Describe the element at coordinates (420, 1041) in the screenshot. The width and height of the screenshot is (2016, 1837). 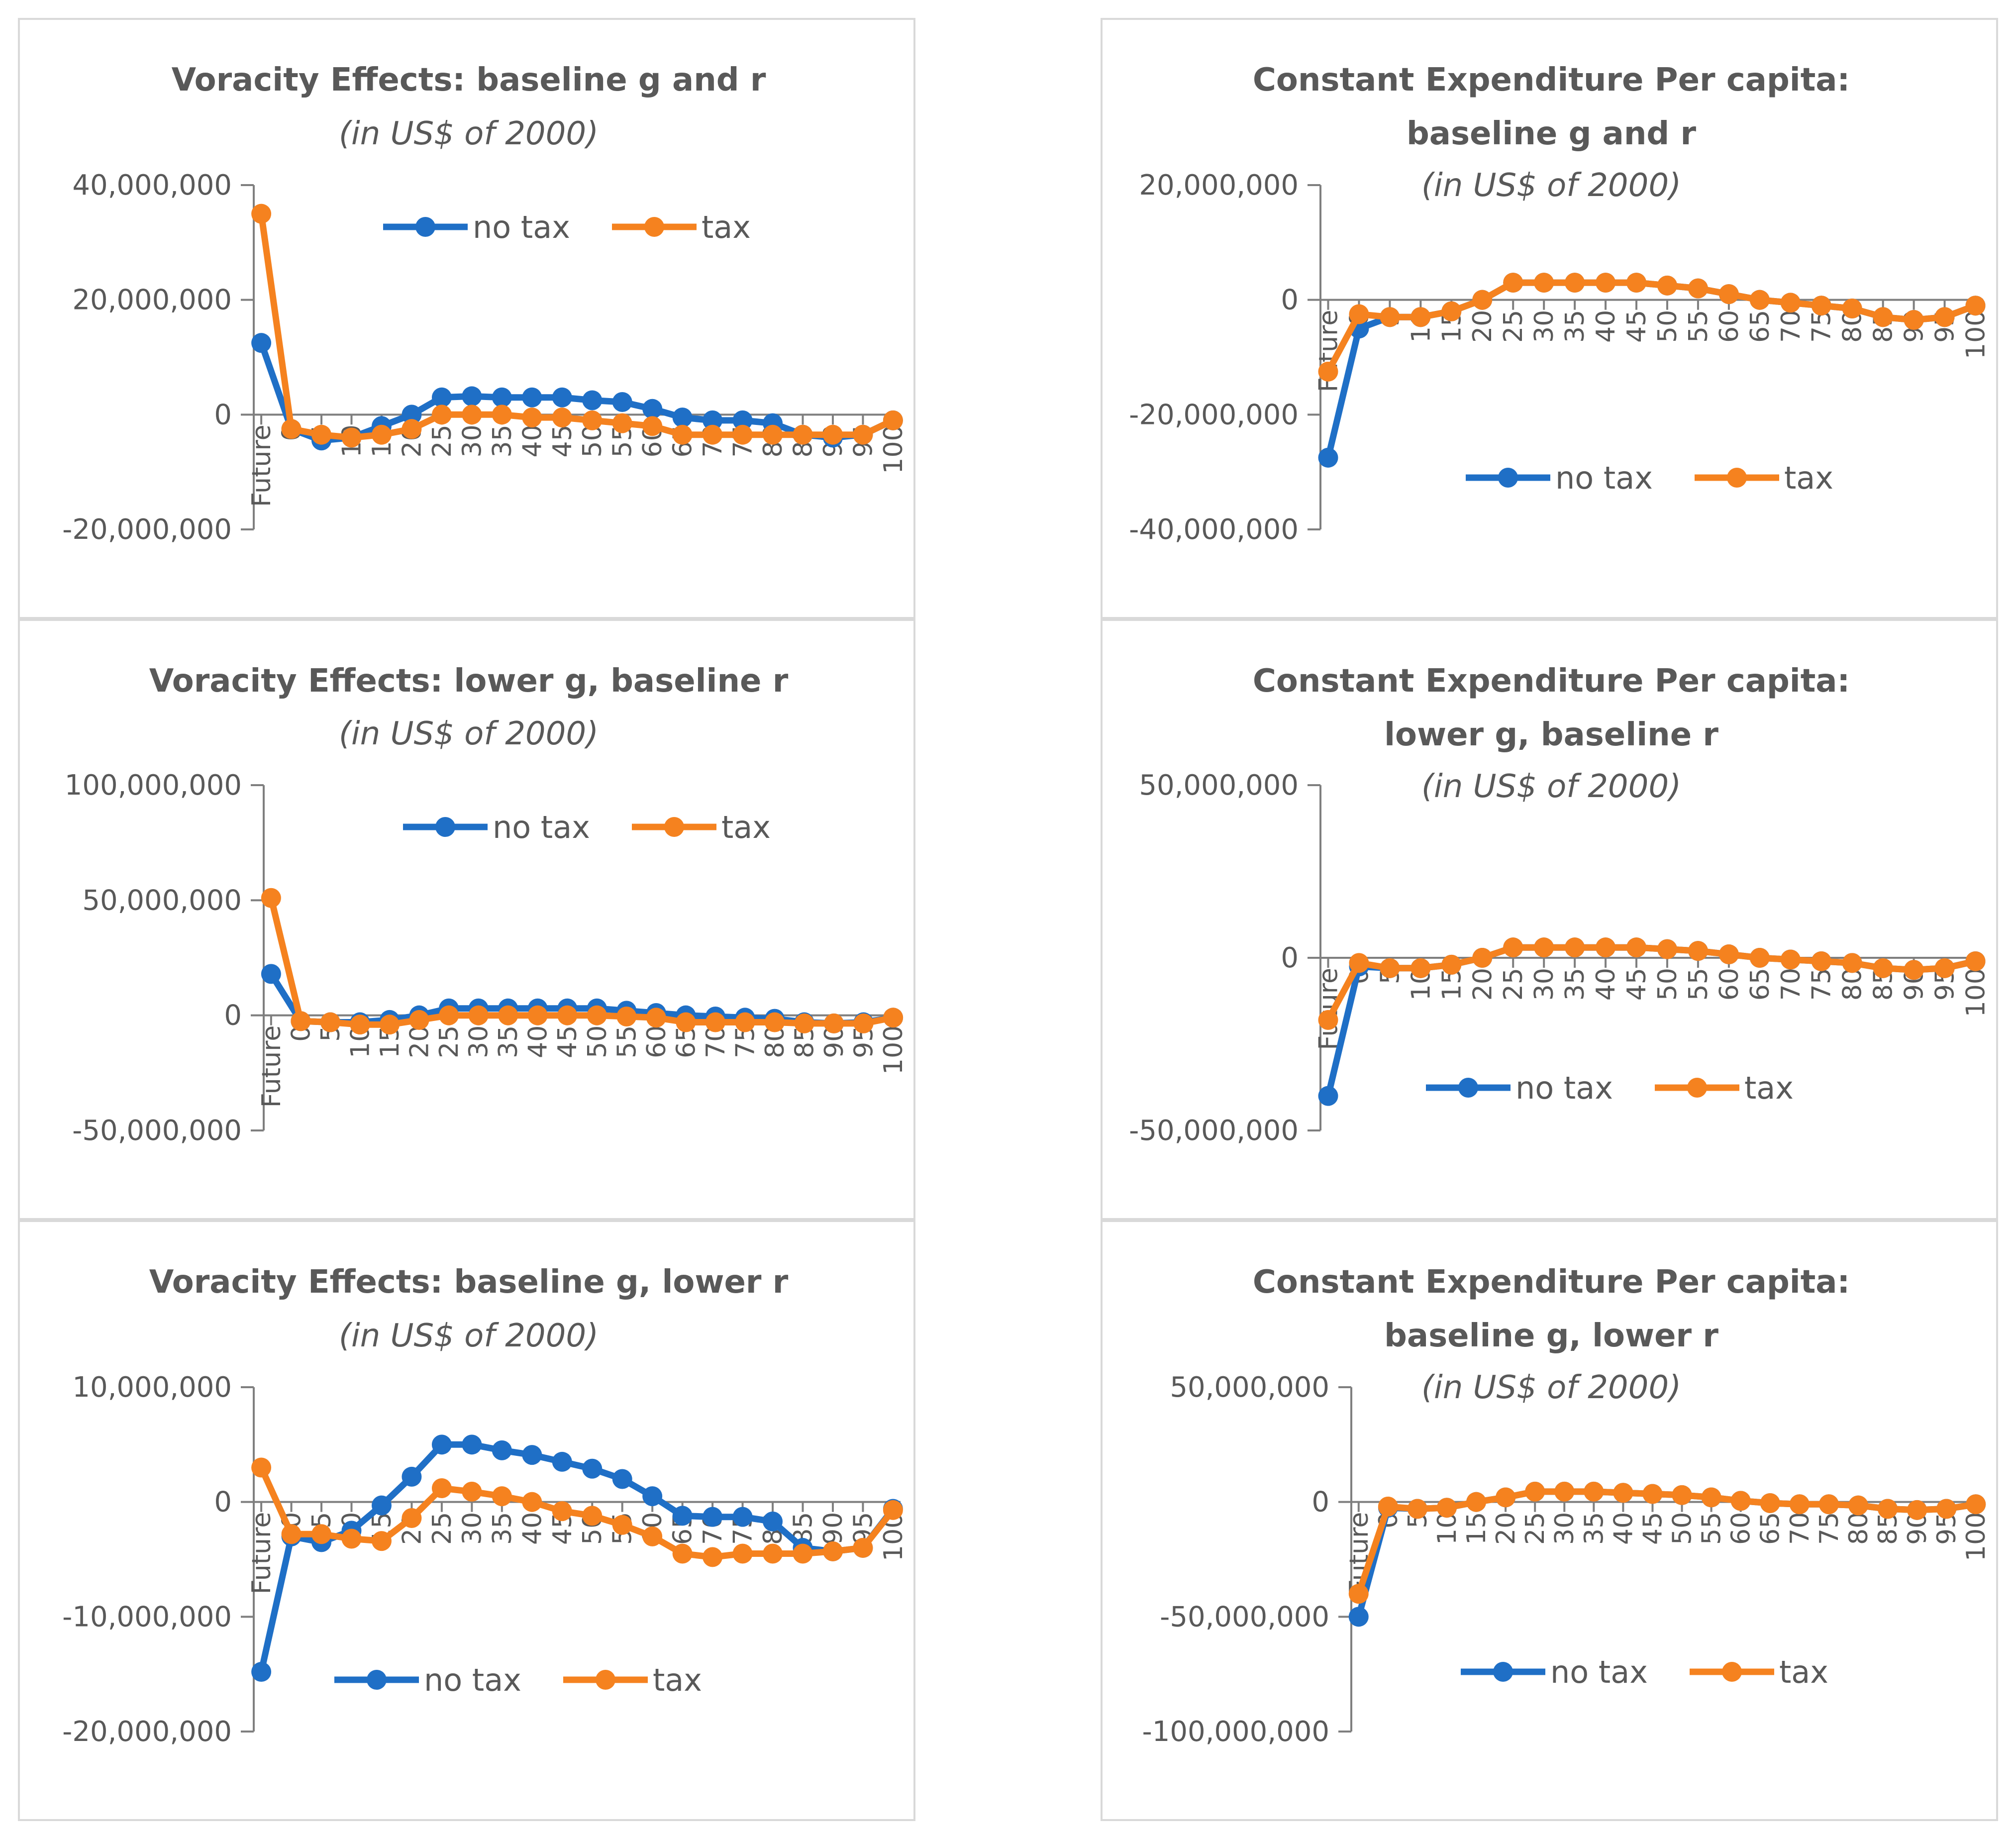
I see `x-tick-label: 20` at that location.